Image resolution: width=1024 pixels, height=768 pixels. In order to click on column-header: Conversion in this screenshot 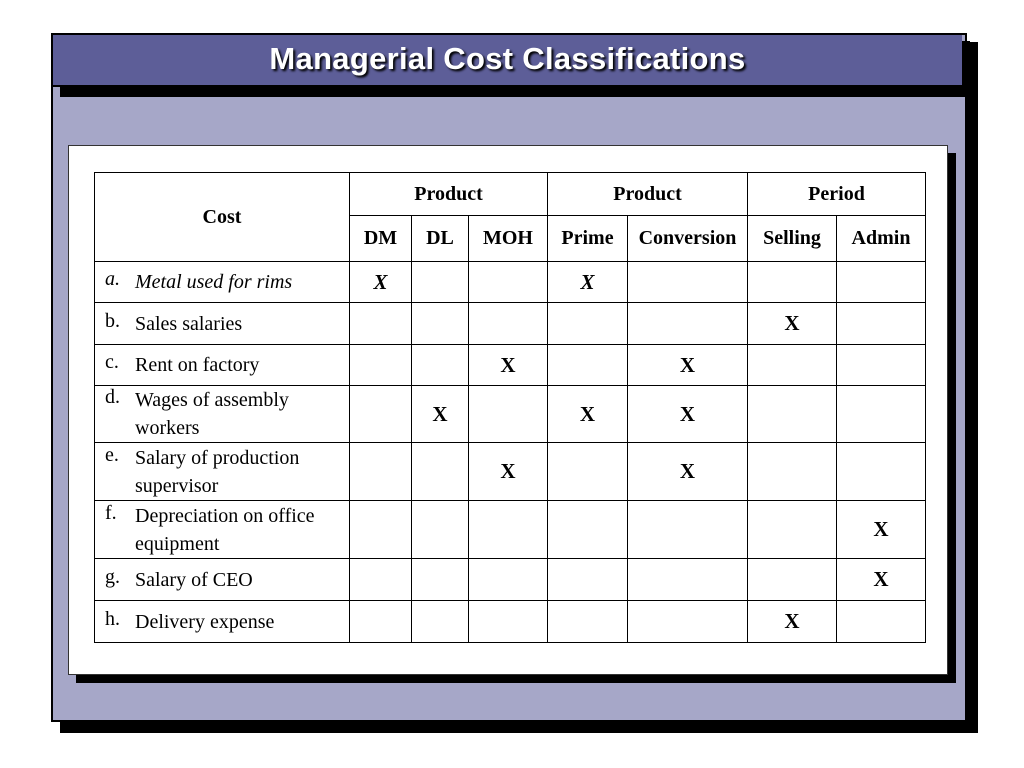, I will do `click(687, 238)`.